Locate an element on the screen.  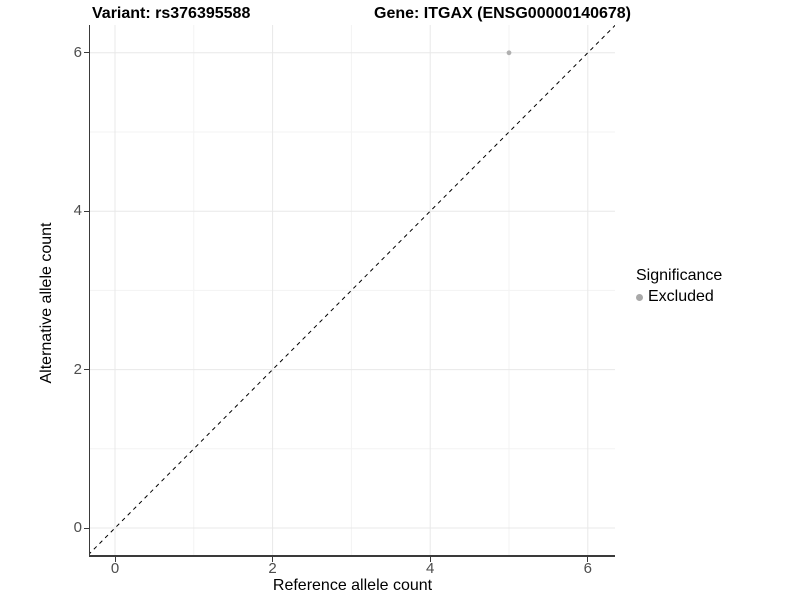
legend: Significance Excluded is located at coordinates (679, 286).